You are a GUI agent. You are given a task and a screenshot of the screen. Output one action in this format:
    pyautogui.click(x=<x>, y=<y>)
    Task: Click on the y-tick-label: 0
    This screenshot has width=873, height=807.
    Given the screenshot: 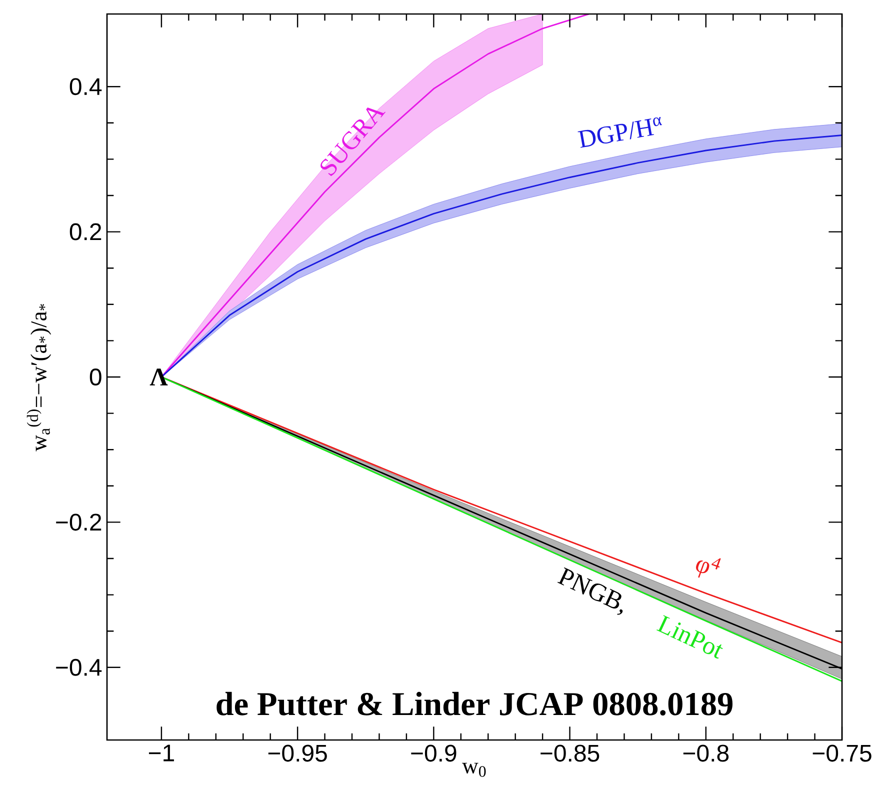 What is the action you would take?
    pyautogui.click(x=96, y=377)
    